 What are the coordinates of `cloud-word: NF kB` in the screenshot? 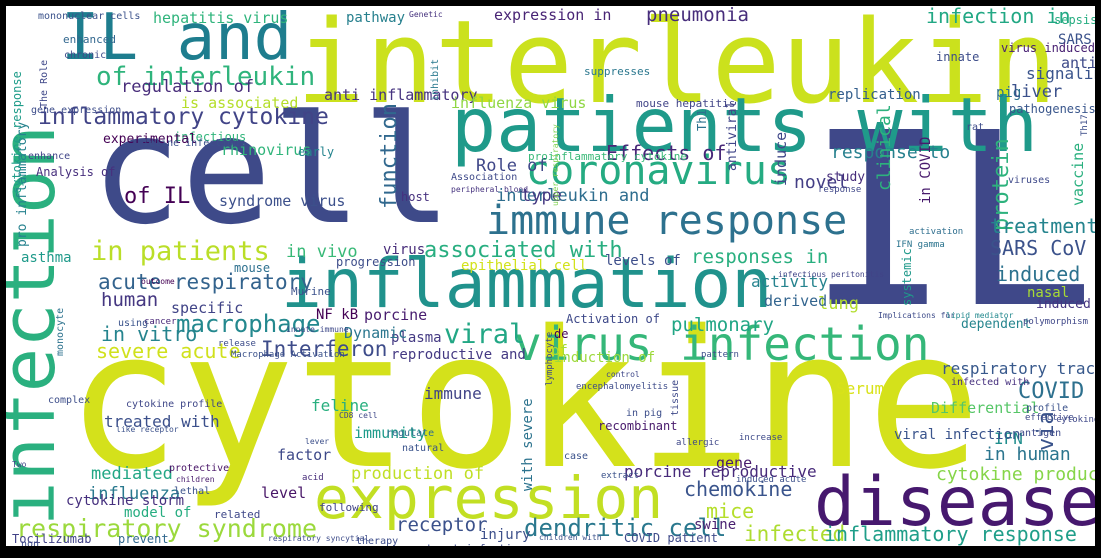 It's located at (337, 315).